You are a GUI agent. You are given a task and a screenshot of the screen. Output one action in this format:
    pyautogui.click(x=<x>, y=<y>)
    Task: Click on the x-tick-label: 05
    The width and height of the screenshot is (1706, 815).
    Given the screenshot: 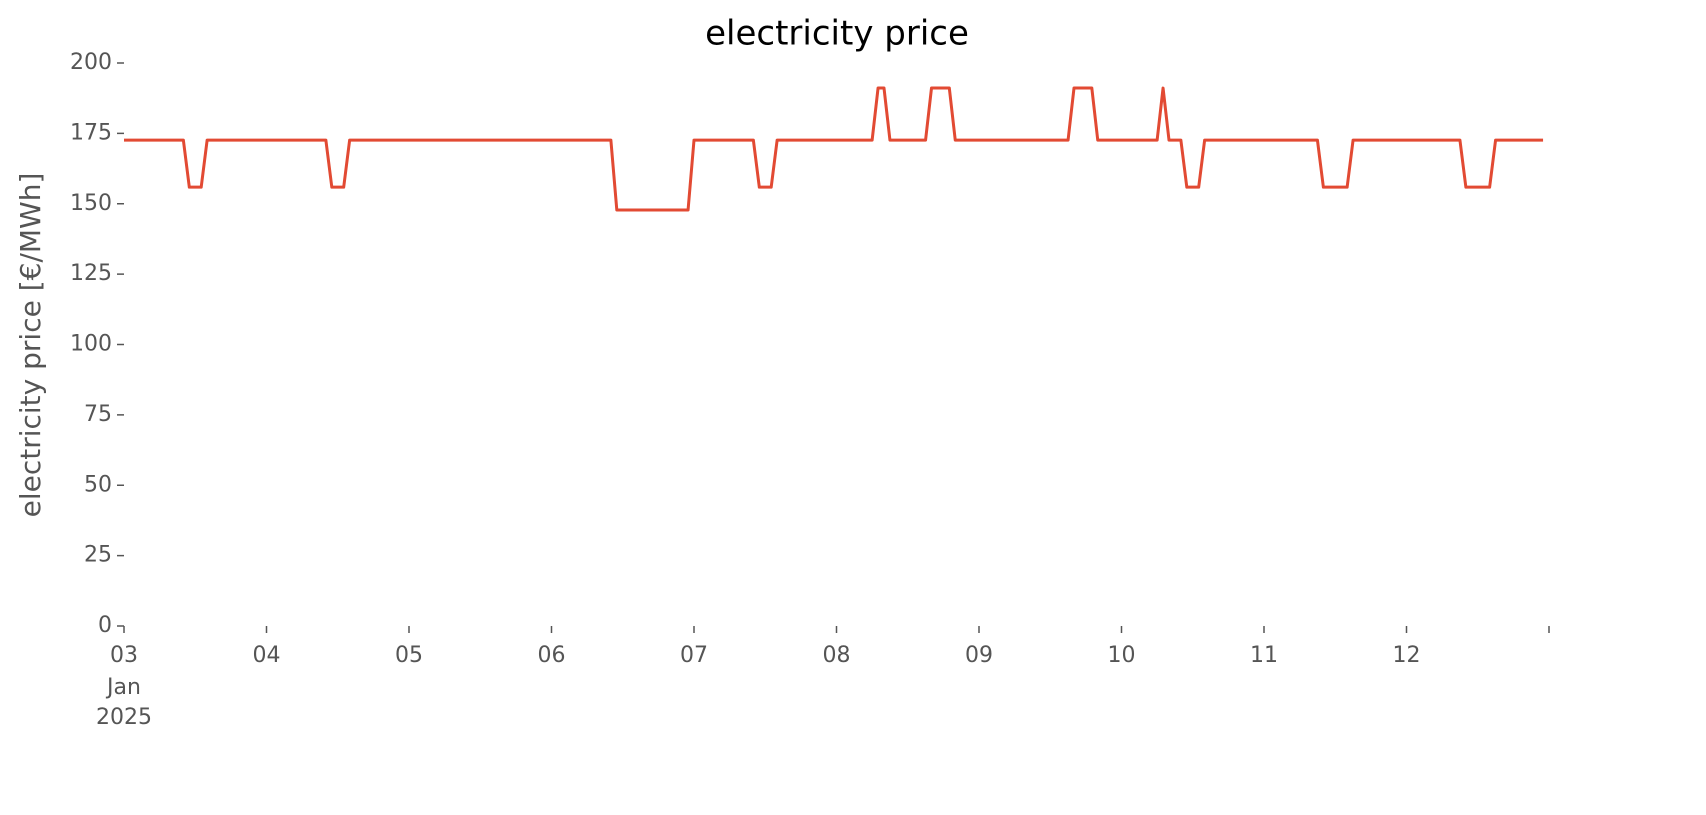 What is the action you would take?
    pyautogui.click(x=409, y=655)
    